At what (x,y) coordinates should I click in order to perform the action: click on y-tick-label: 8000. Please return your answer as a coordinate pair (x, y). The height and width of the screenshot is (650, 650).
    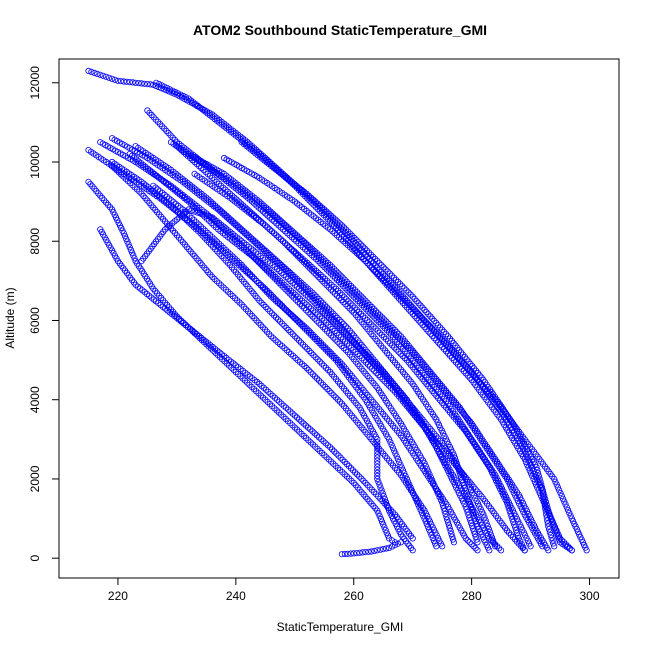
    Looking at the image, I should click on (35, 241).